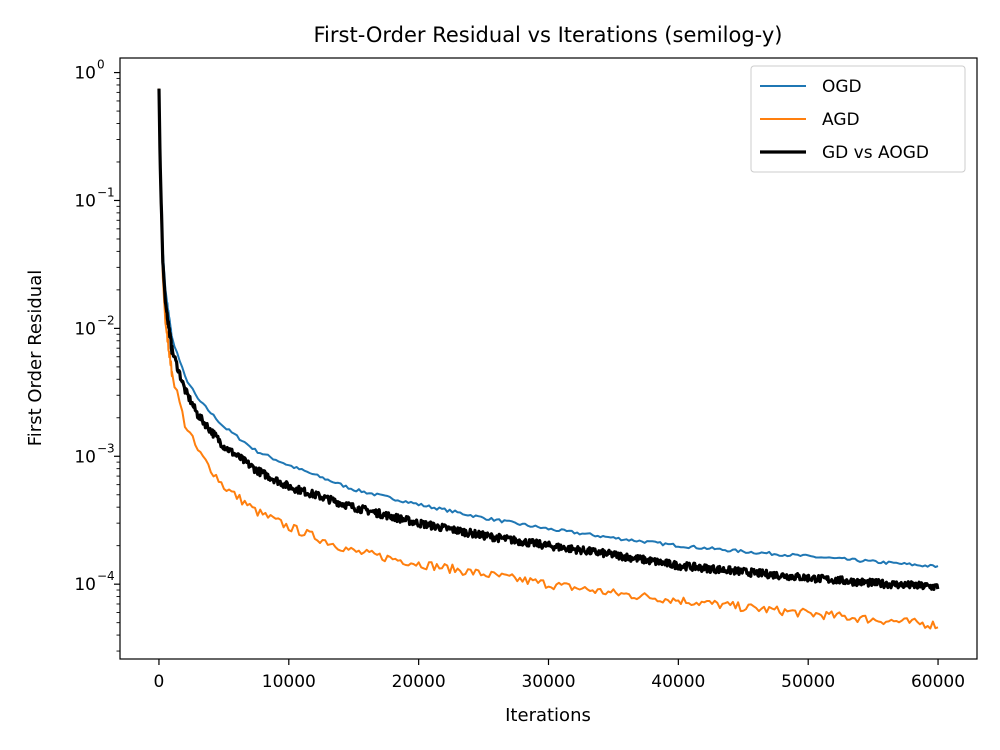  Describe the element at coordinates (106, 320) in the screenshot. I see `y-tick-exponent: −2` at that location.